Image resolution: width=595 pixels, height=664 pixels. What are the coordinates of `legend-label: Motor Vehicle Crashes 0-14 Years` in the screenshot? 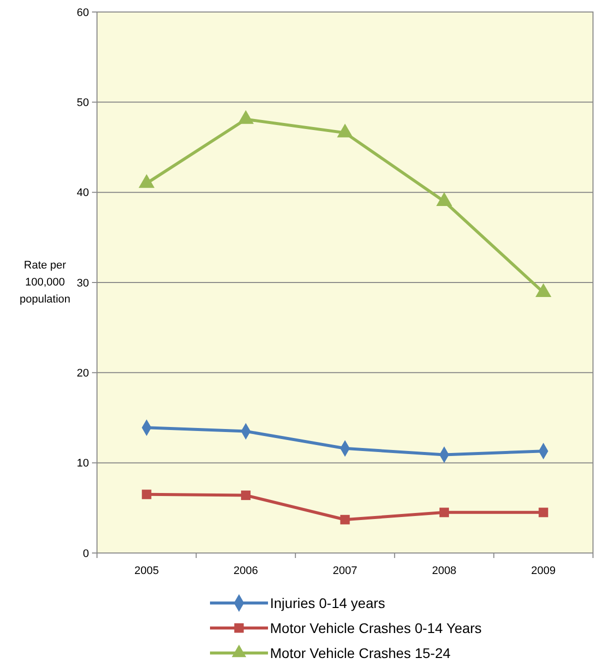 It's located at (376, 628).